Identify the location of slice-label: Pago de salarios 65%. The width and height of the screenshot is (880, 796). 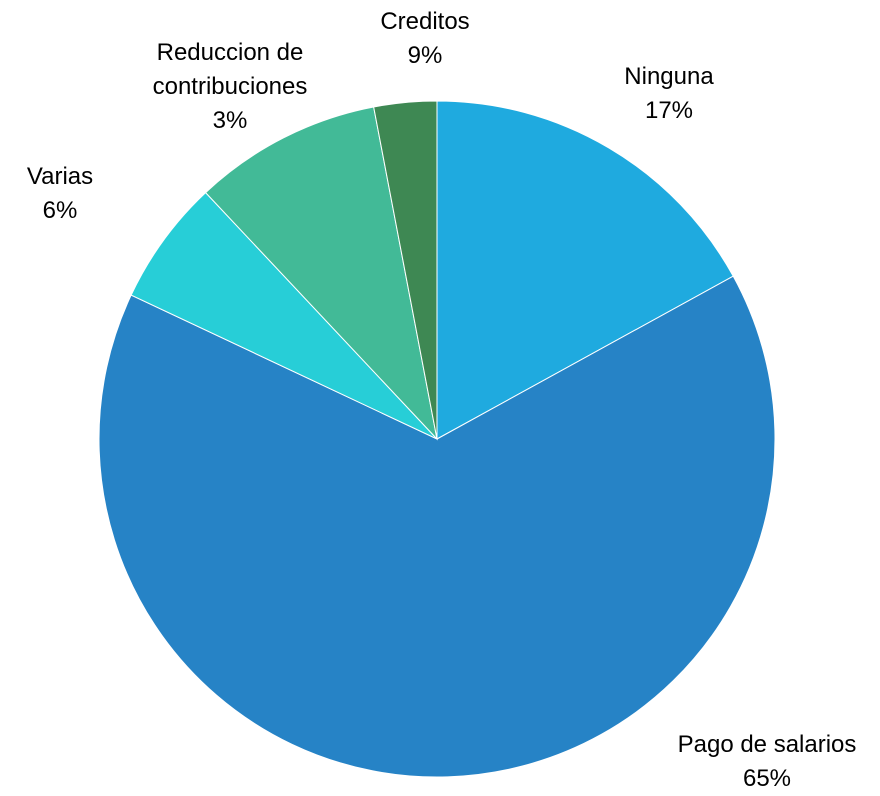
(767, 762).